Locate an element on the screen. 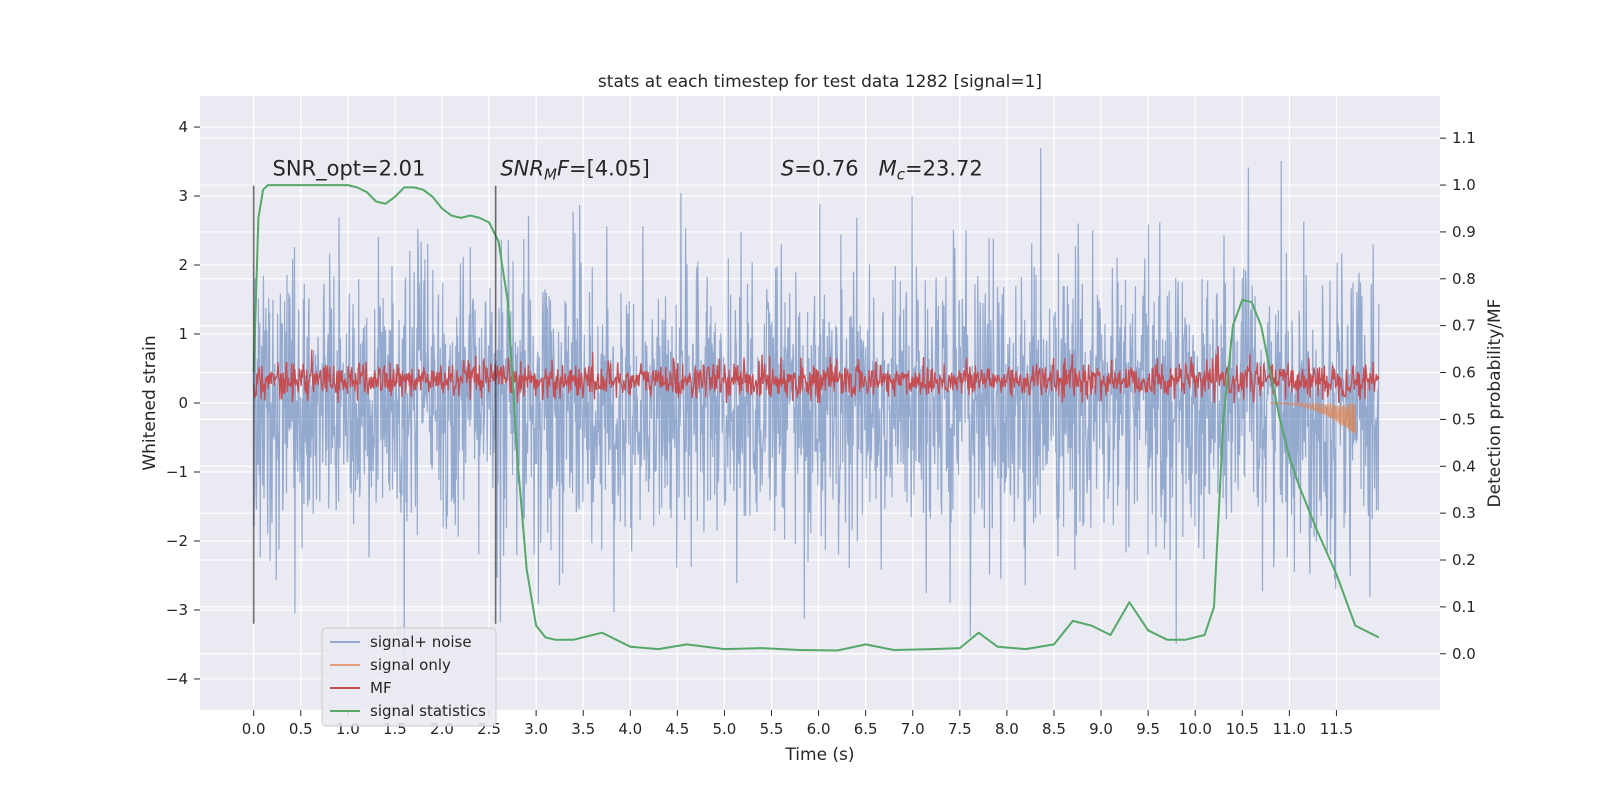 The height and width of the screenshot is (800, 1600). x-tick-label: 8.5 is located at coordinates (1054, 729).